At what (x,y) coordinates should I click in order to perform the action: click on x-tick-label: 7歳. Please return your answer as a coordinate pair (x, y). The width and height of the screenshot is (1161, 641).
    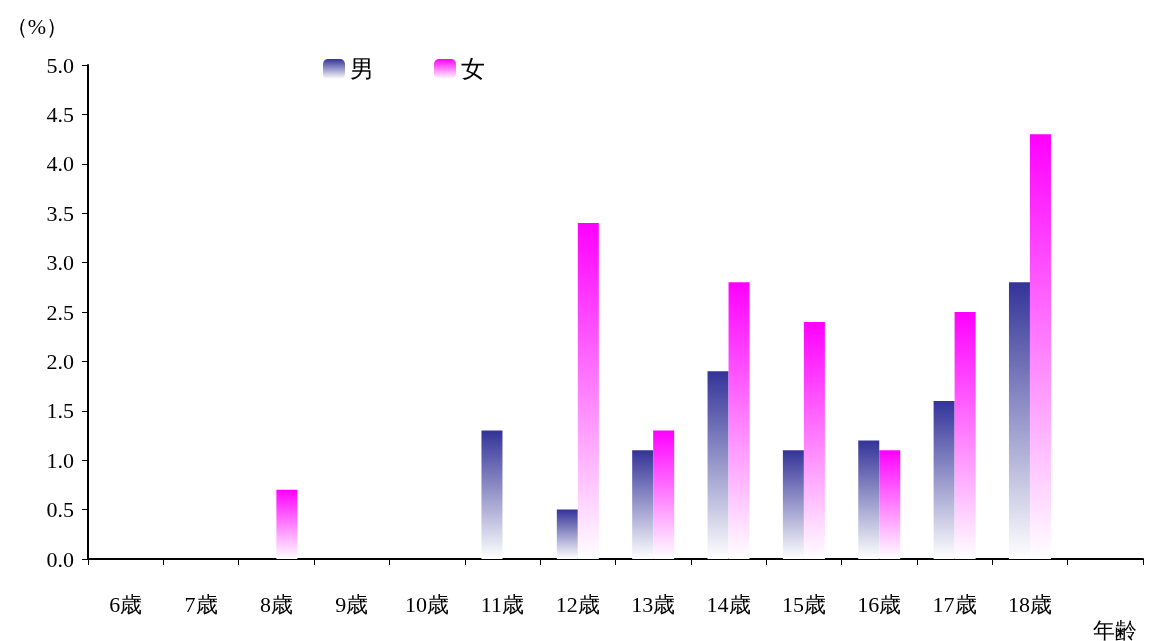
    Looking at the image, I should click on (201, 604).